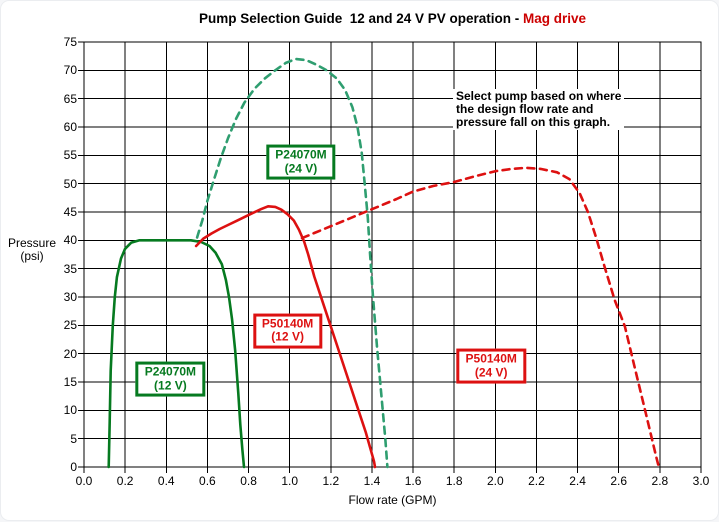 The height and width of the screenshot is (522, 719). I want to click on x-tick-label: 1.6, so click(413, 481).